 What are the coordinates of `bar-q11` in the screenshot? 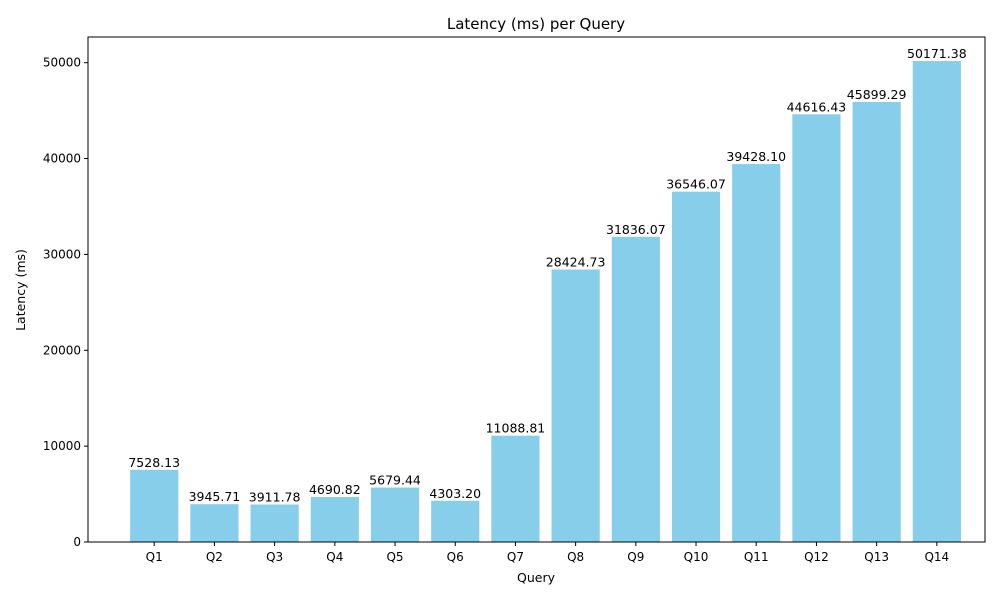 It's located at (756, 353).